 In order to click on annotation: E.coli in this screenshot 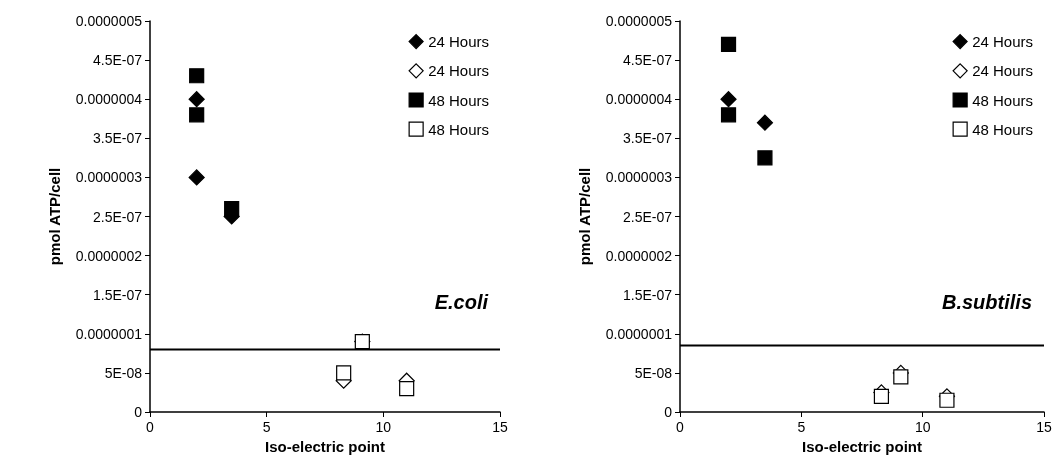, I will do `click(461, 302)`.